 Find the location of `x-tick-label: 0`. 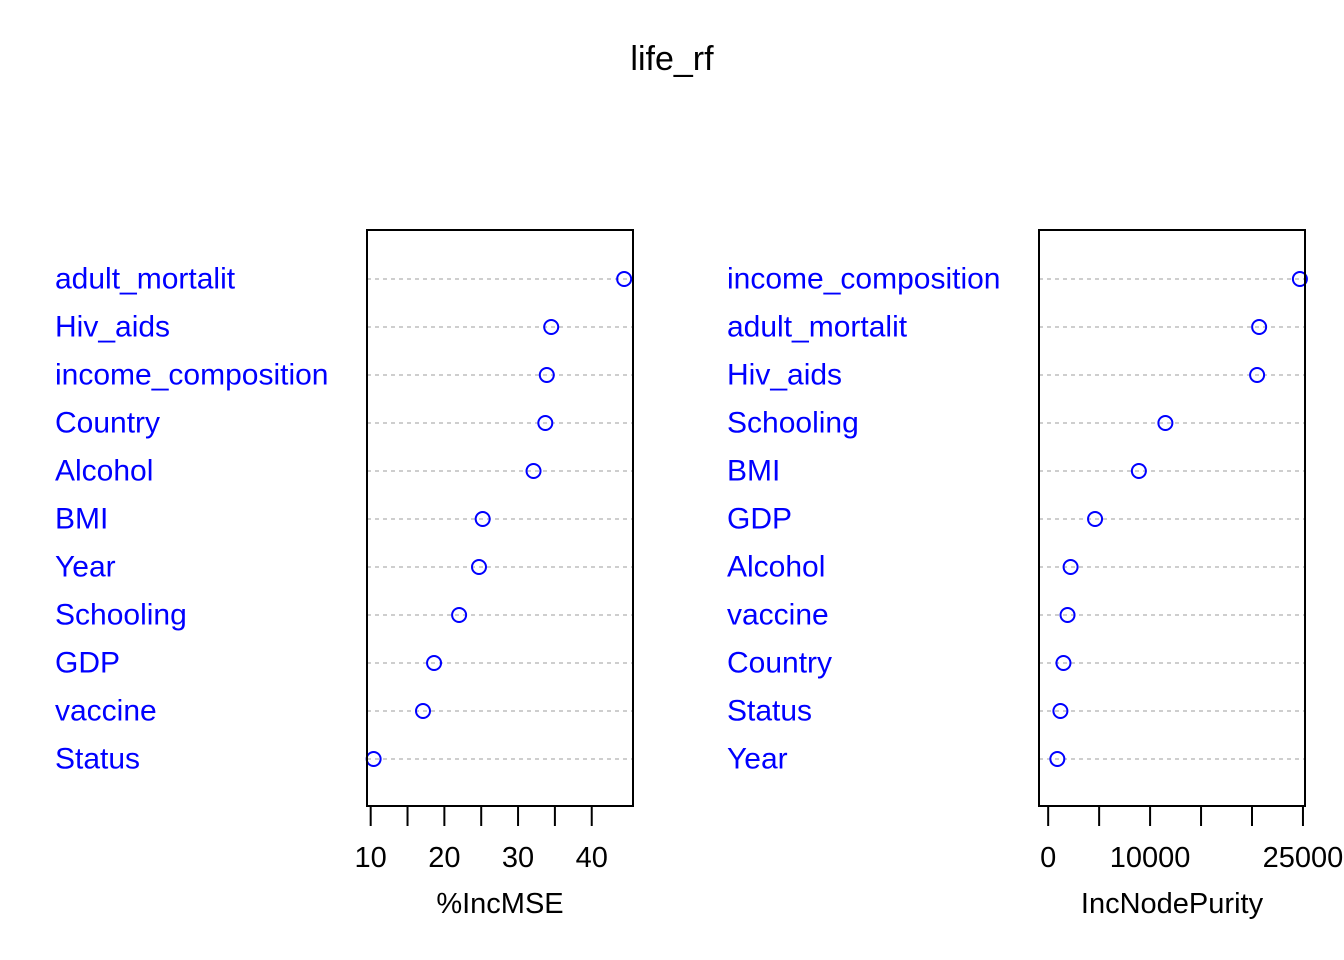

x-tick-label: 0 is located at coordinates (1048, 858).